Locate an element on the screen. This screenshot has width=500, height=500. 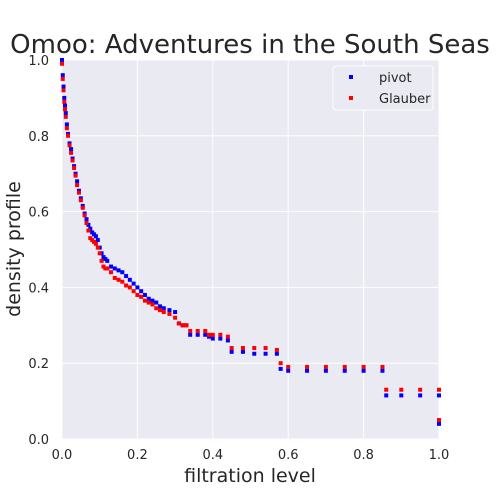
y-axis-label: density profile is located at coordinates (14, 249).